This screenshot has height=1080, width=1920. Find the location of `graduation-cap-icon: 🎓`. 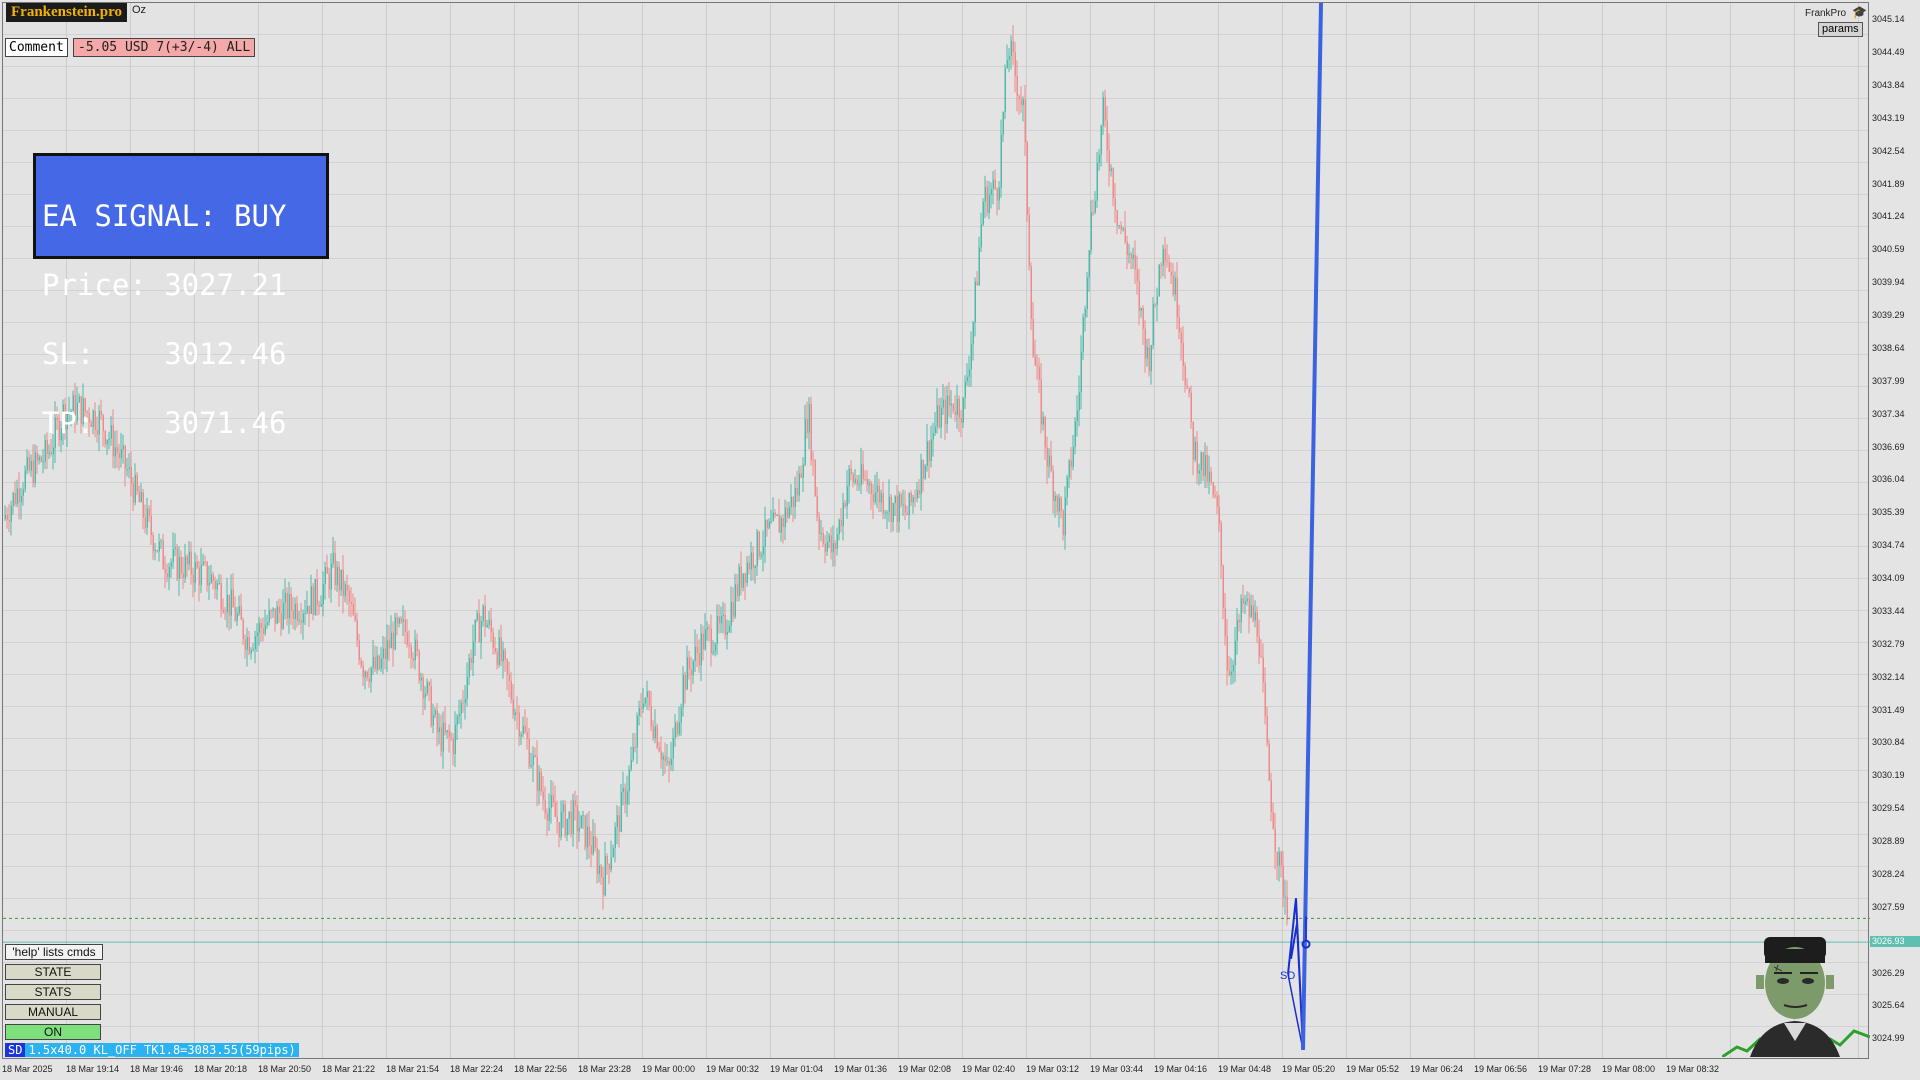

graduation-cap-icon: 🎓 is located at coordinates (1859, 12).